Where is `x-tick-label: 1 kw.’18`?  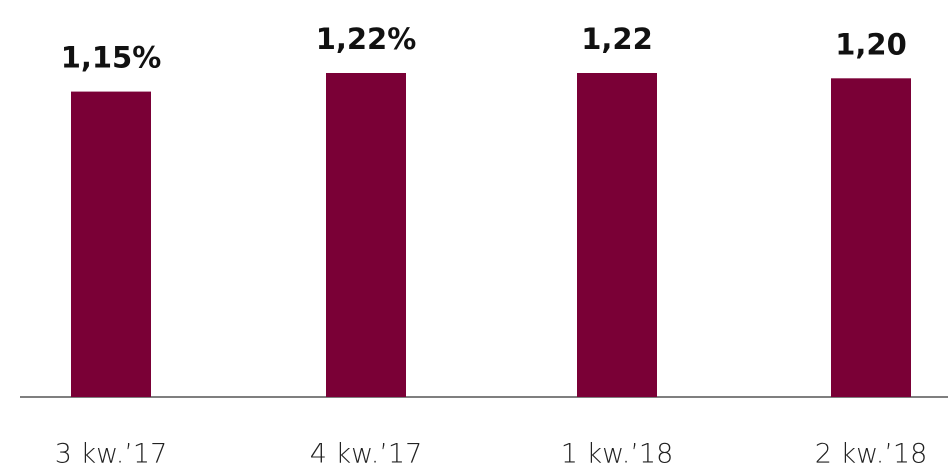
x-tick-label: 1 kw.’18 is located at coordinates (617, 454).